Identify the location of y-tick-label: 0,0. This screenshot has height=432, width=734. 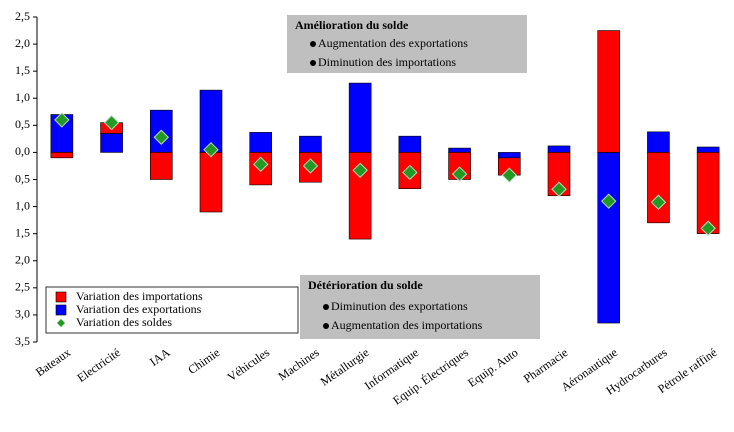
(22, 151).